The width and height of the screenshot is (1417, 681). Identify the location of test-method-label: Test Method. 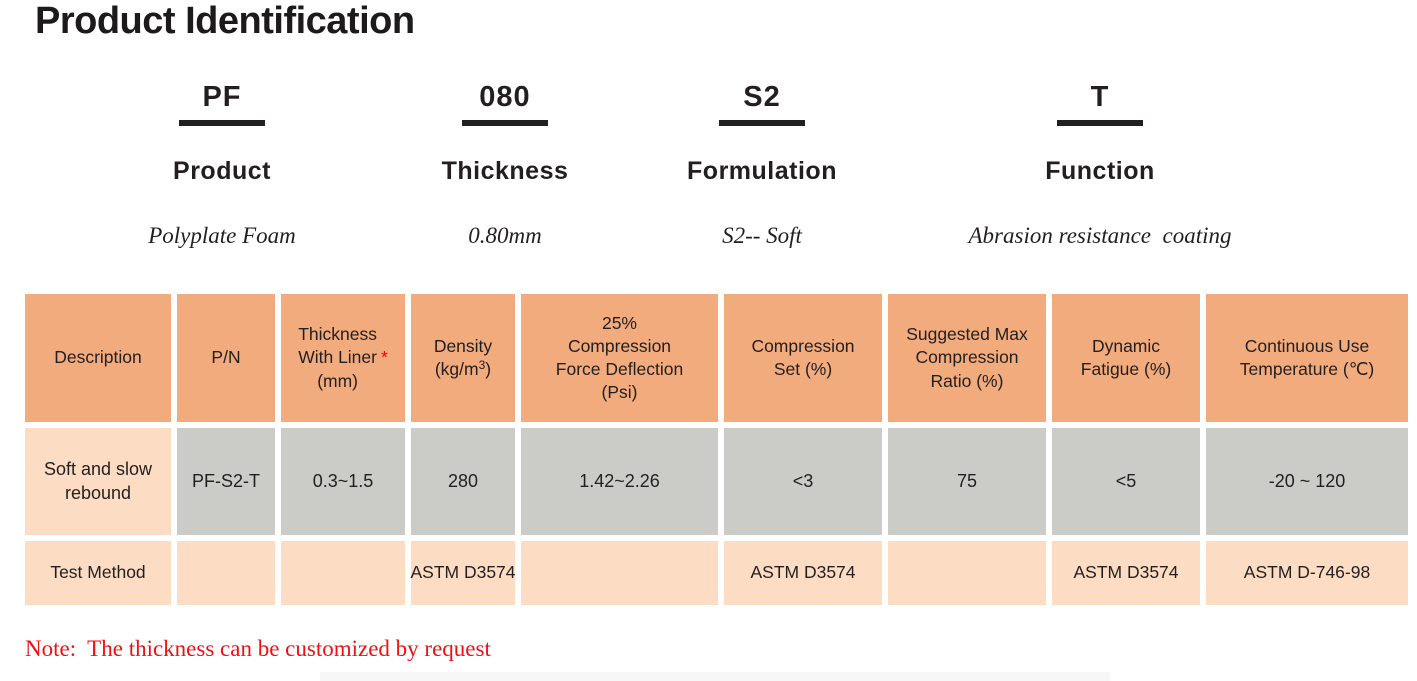
(98, 573).